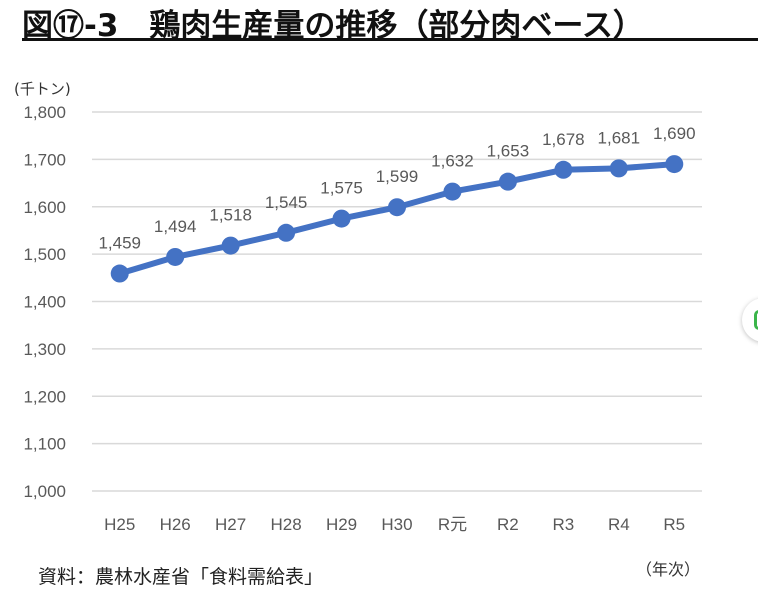  I want to click on y-tick-label: 1,300, so click(44, 349).